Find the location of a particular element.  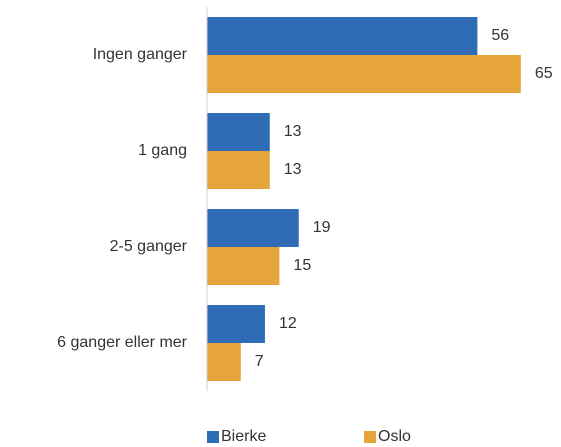

data-label: 7 is located at coordinates (259, 361).